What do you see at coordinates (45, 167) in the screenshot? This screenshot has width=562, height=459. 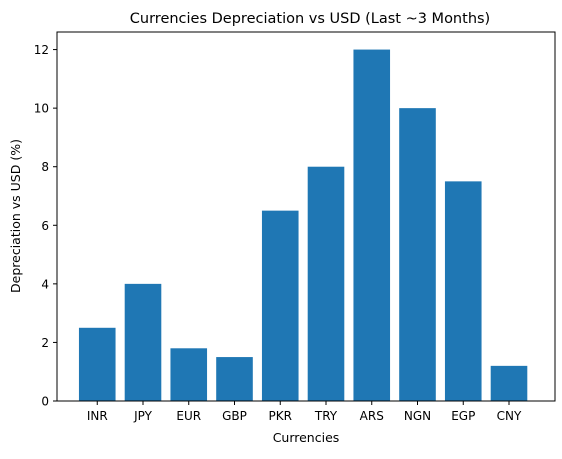 I see `y-tick-label-8: 8` at bounding box center [45, 167].